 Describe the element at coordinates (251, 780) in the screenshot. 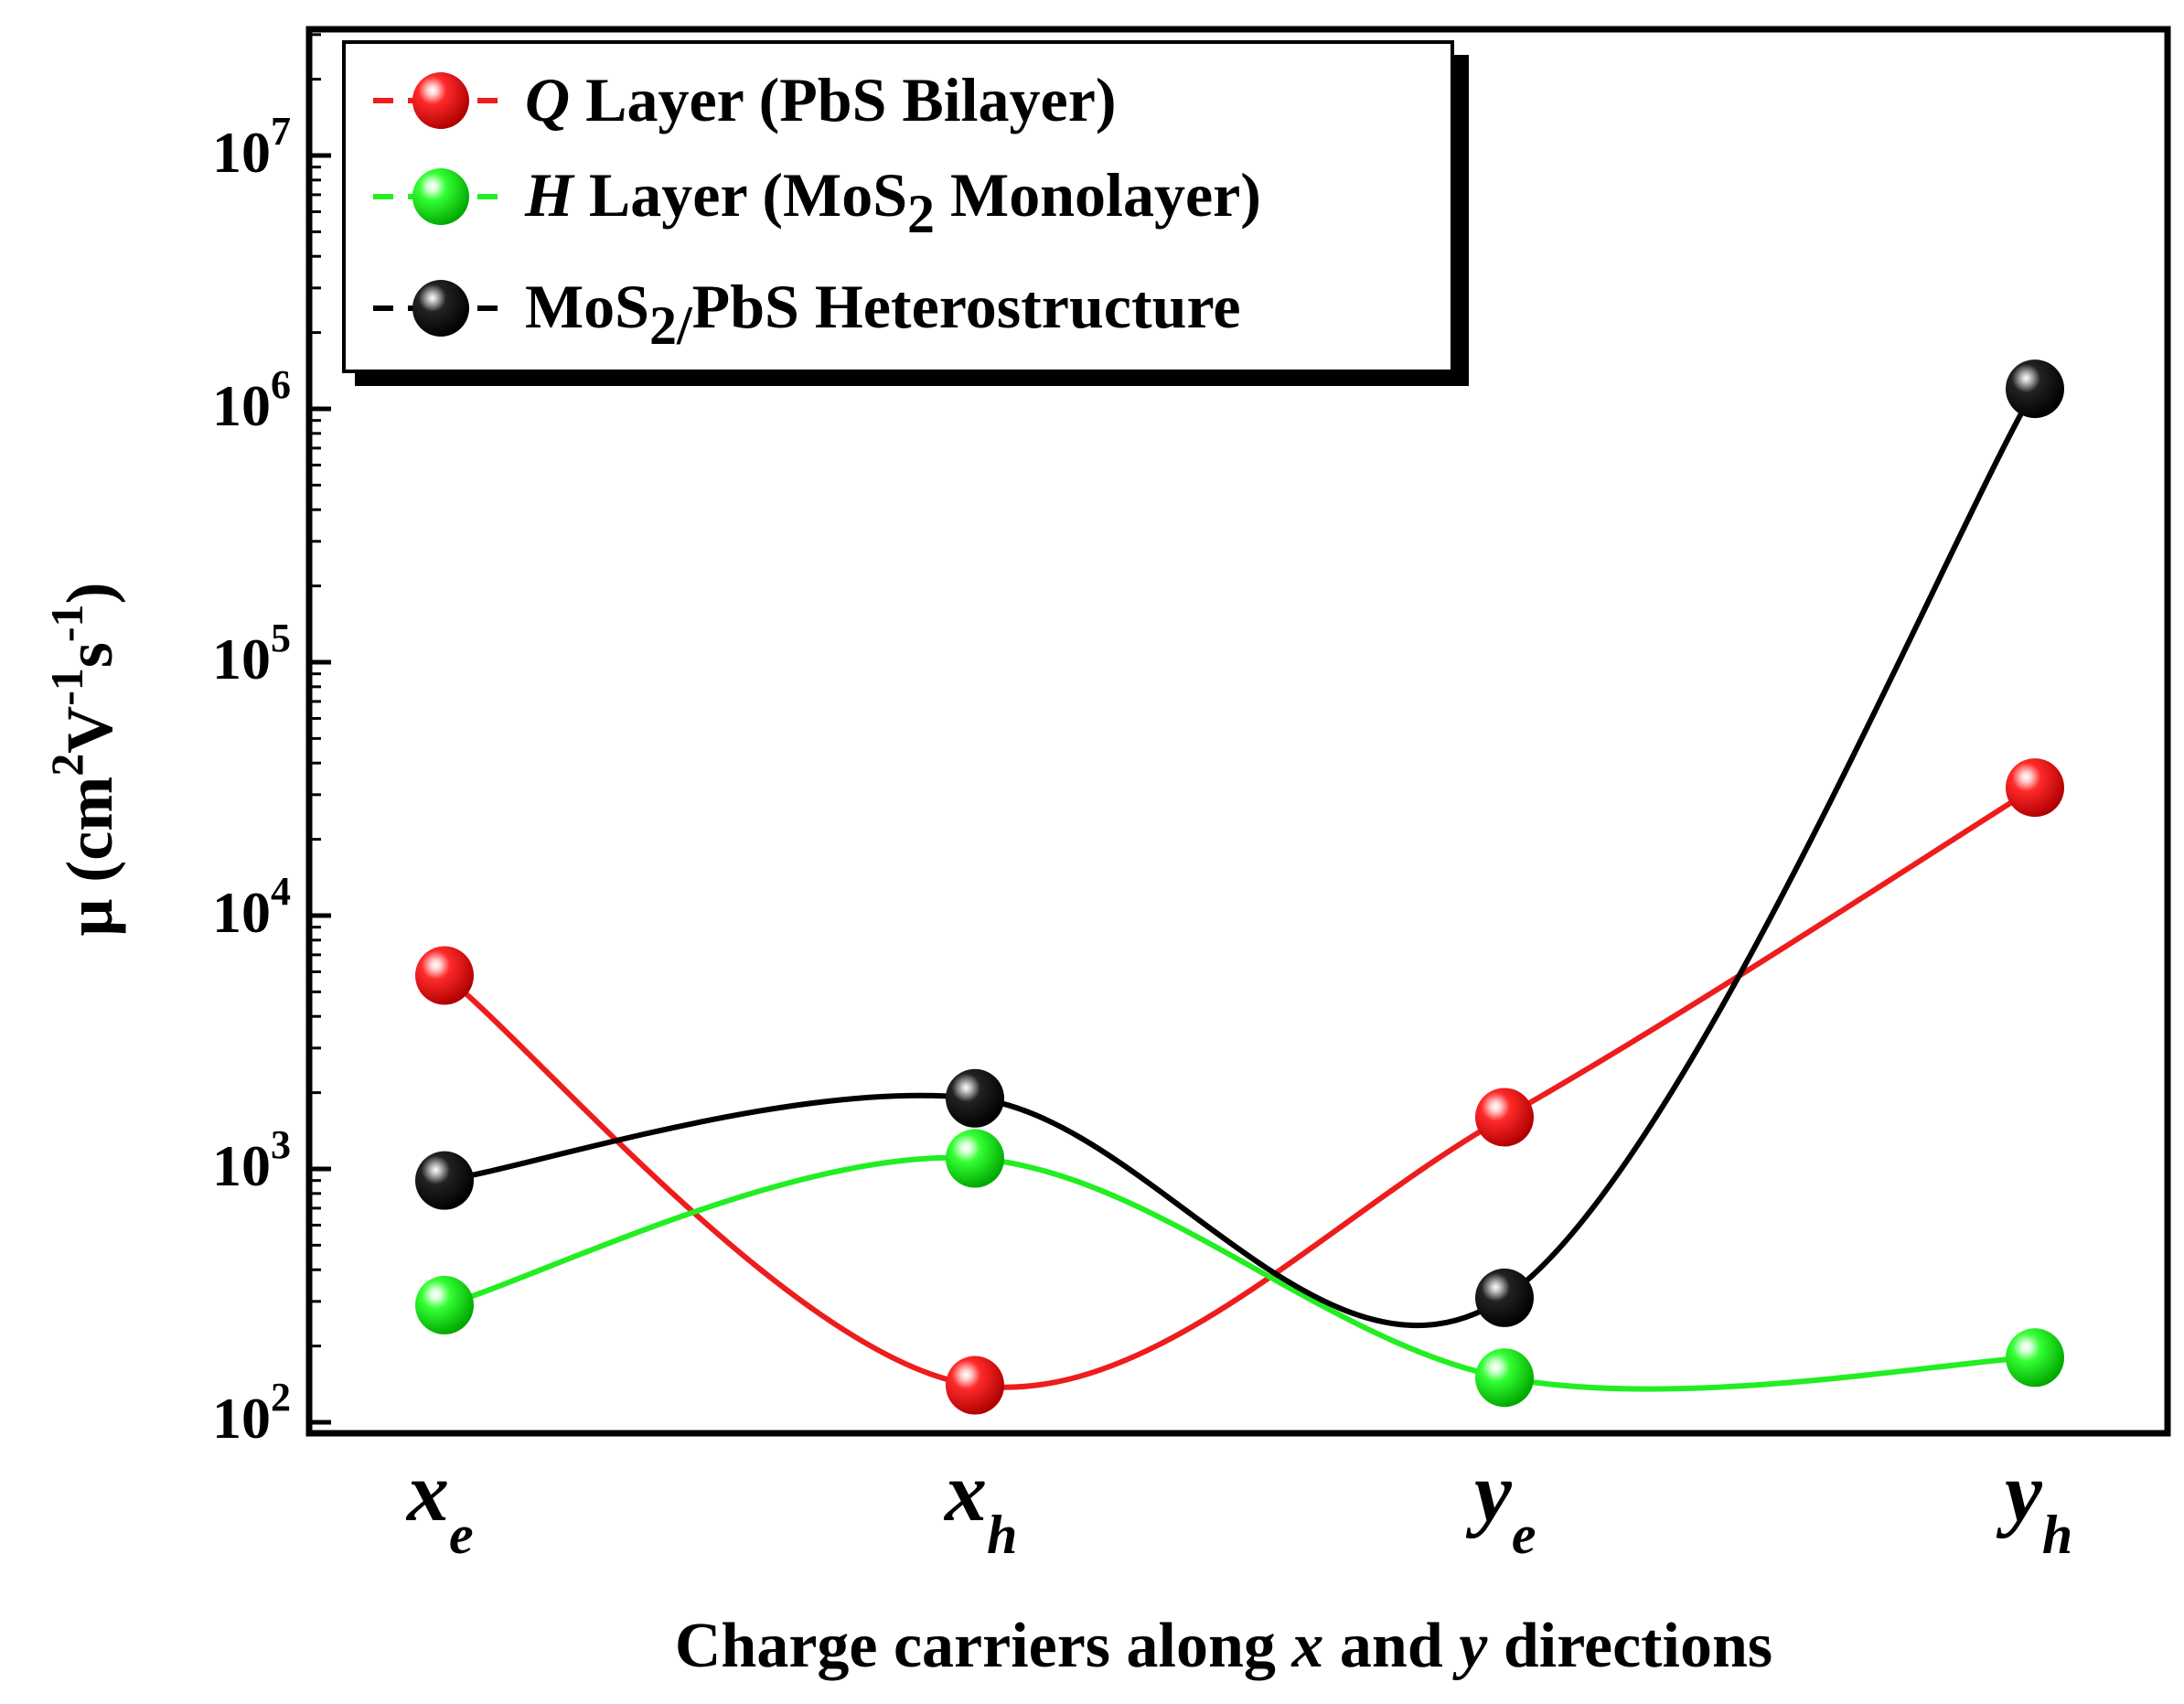

I see `y-tick-labels: 10² 10³ 10⁴ 10⁵ 10⁶ 10⁷` at that location.